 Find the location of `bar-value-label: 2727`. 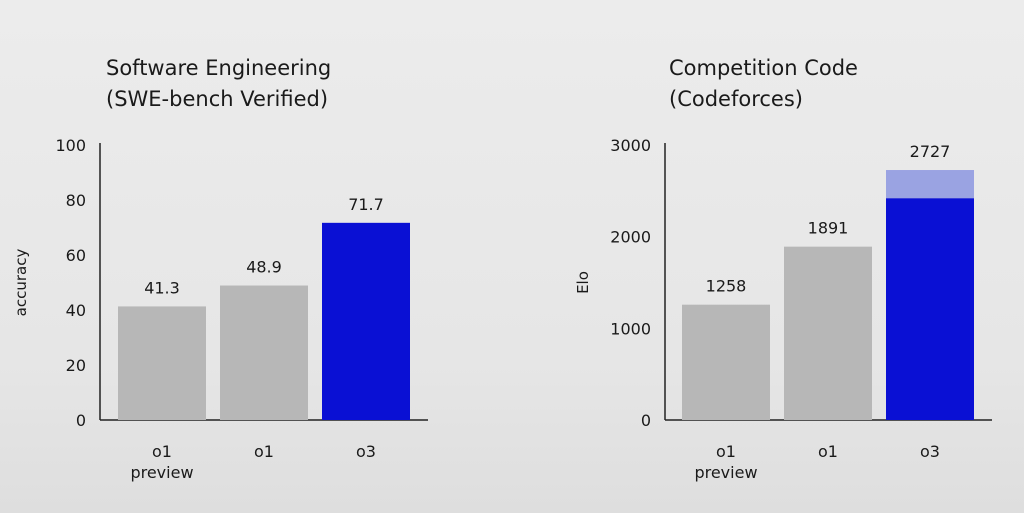

bar-value-label: 2727 is located at coordinates (930, 151).